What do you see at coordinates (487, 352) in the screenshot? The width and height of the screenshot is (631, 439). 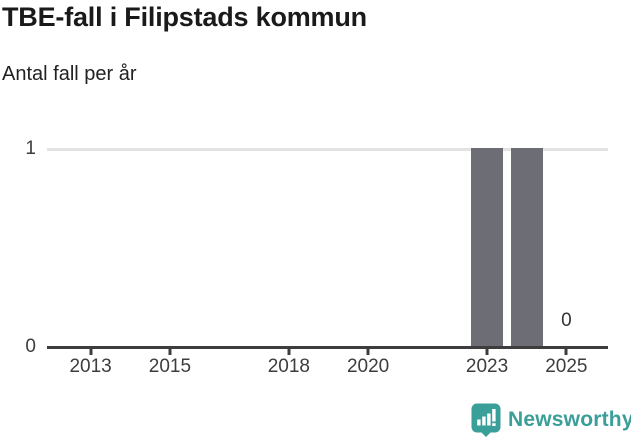 I see `x-tick-2023` at bounding box center [487, 352].